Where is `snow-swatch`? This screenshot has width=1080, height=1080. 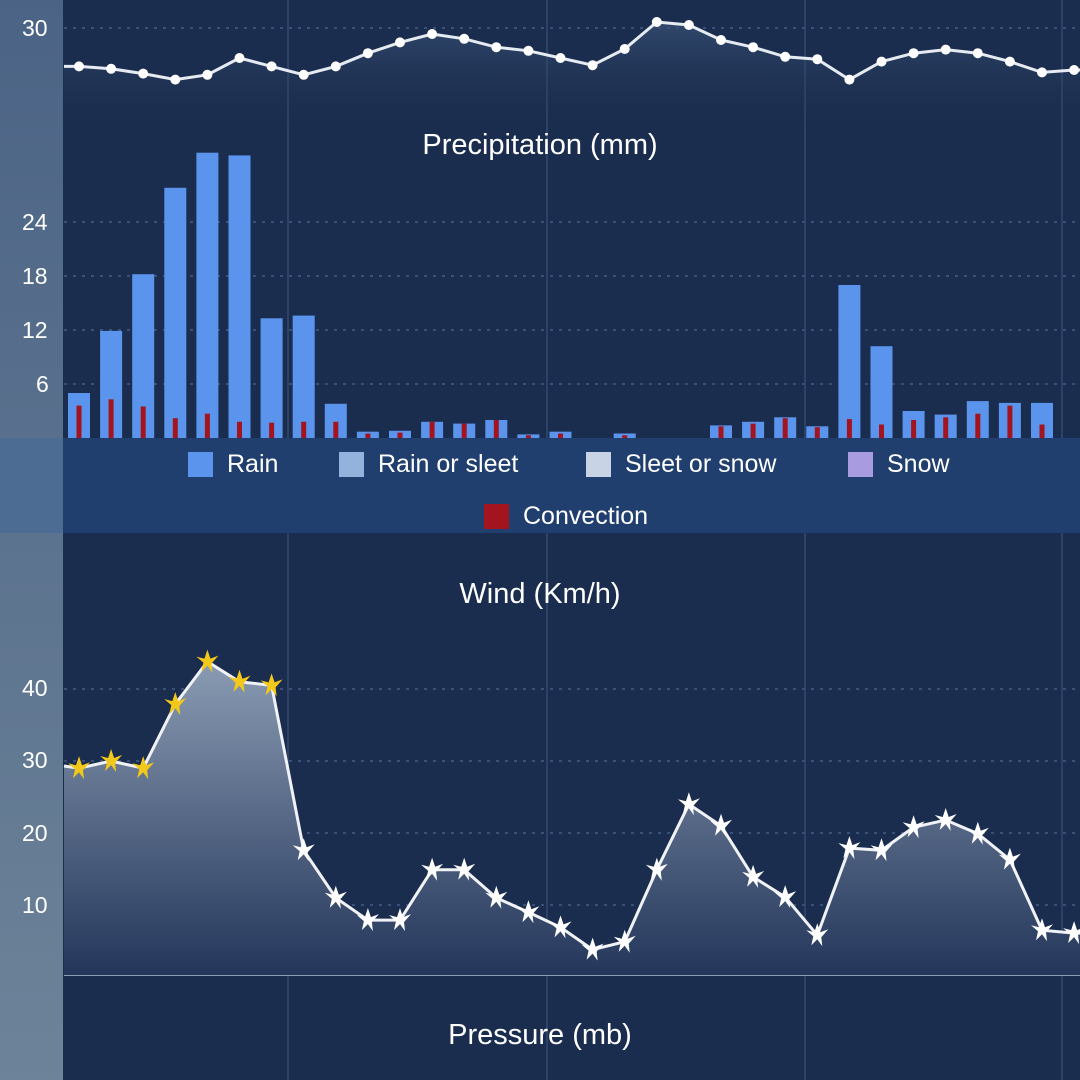
snow-swatch is located at coordinates (860, 464).